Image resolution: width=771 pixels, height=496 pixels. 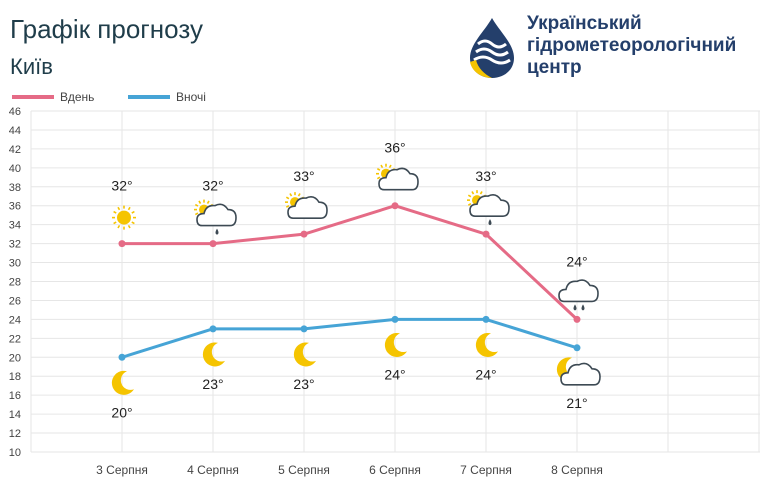 What do you see at coordinates (15, 301) in the screenshot?
I see `y-tick-label: 26` at bounding box center [15, 301].